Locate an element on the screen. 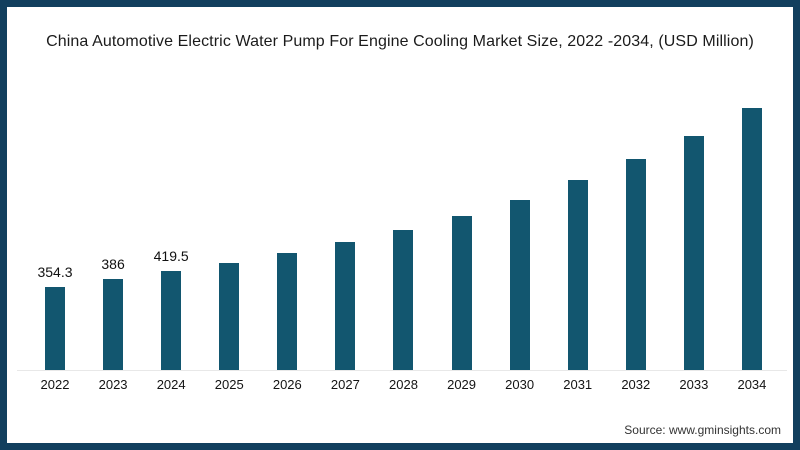  bar-2026: 2026 is located at coordinates (287, 322).